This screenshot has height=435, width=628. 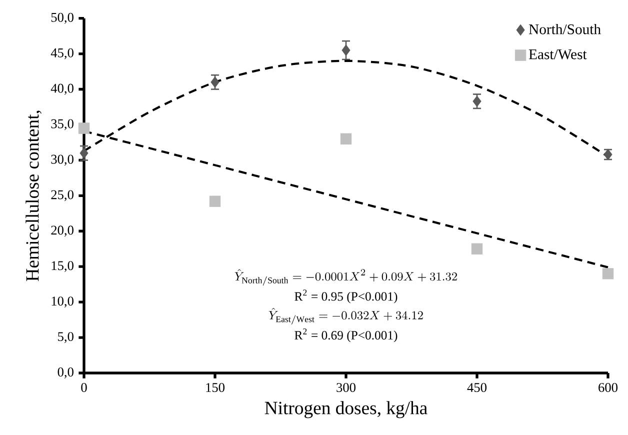 I want to click on x-tick-label: 0, so click(x=84, y=387).